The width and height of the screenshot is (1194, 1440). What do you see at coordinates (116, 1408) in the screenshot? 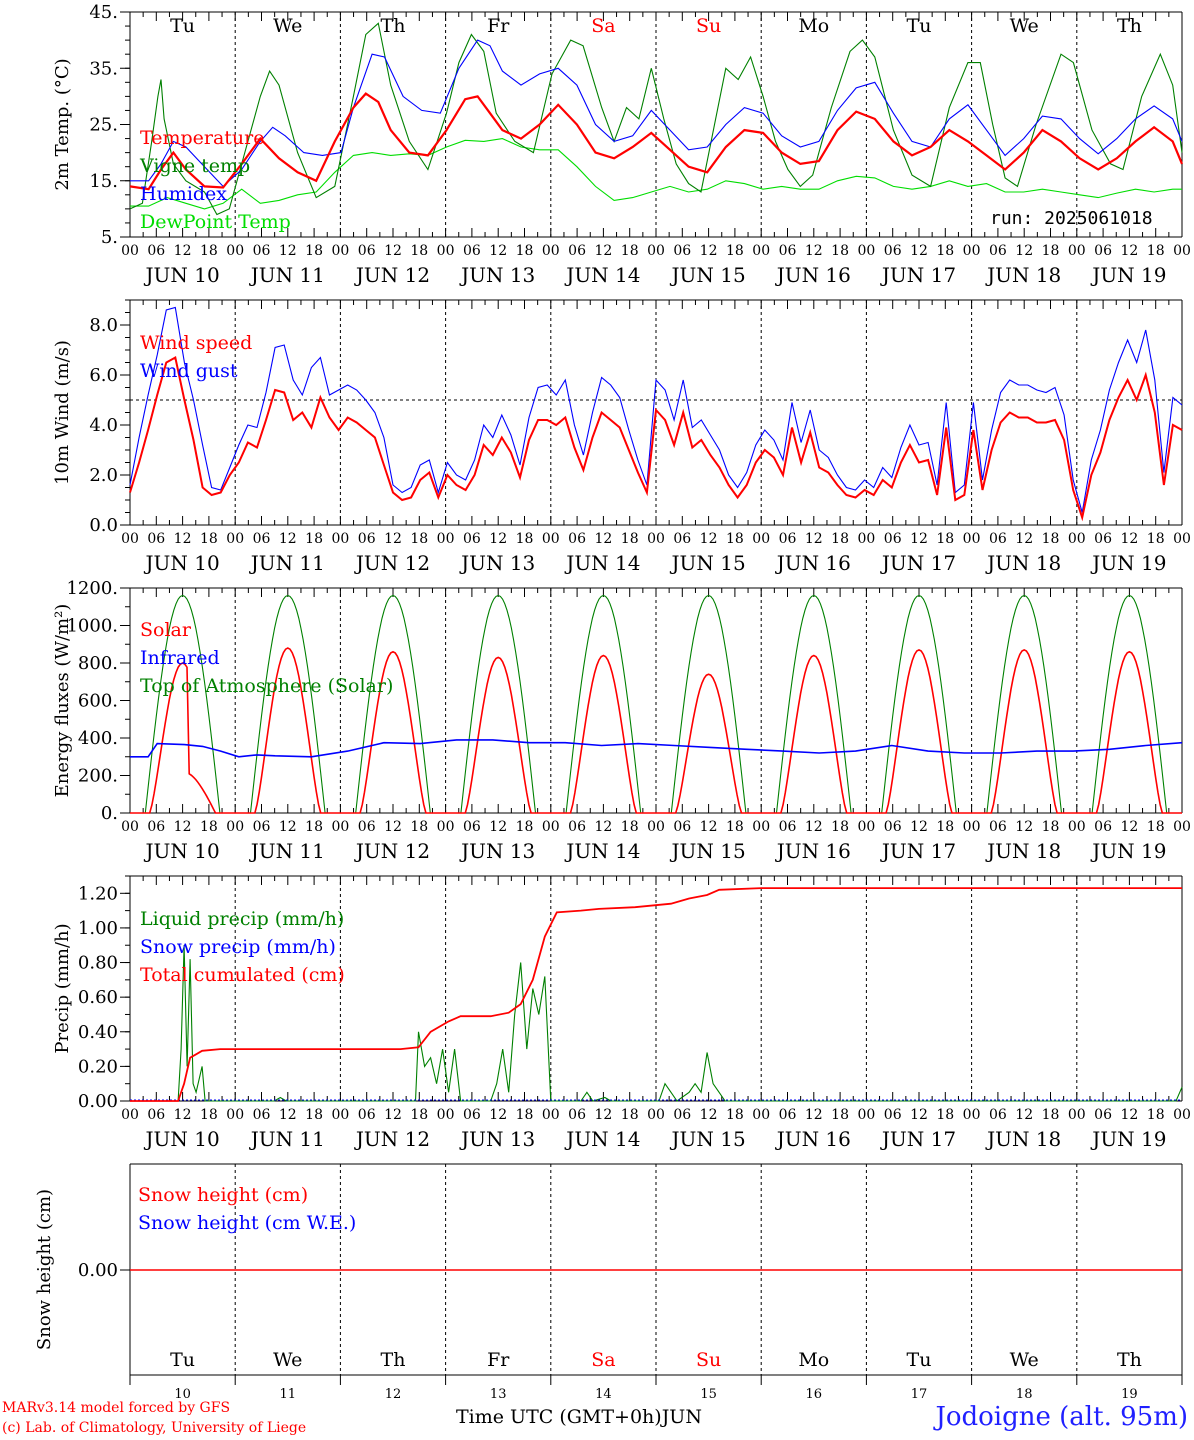
I see `model-credit: MARv3.14 model forced by GFS` at bounding box center [116, 1408].